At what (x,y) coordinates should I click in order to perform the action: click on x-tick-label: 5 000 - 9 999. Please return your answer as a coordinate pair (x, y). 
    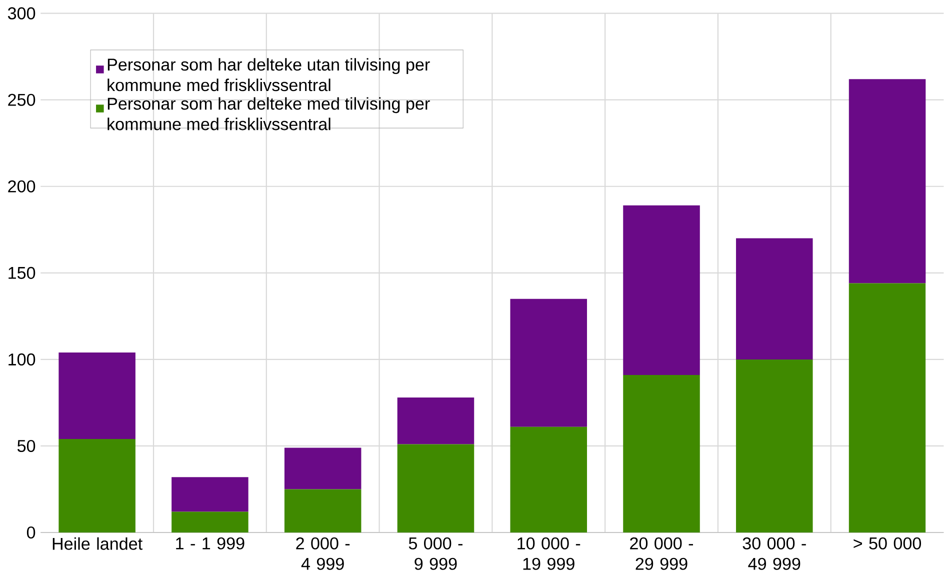
    Looking at the image, I should click on (435, 553).